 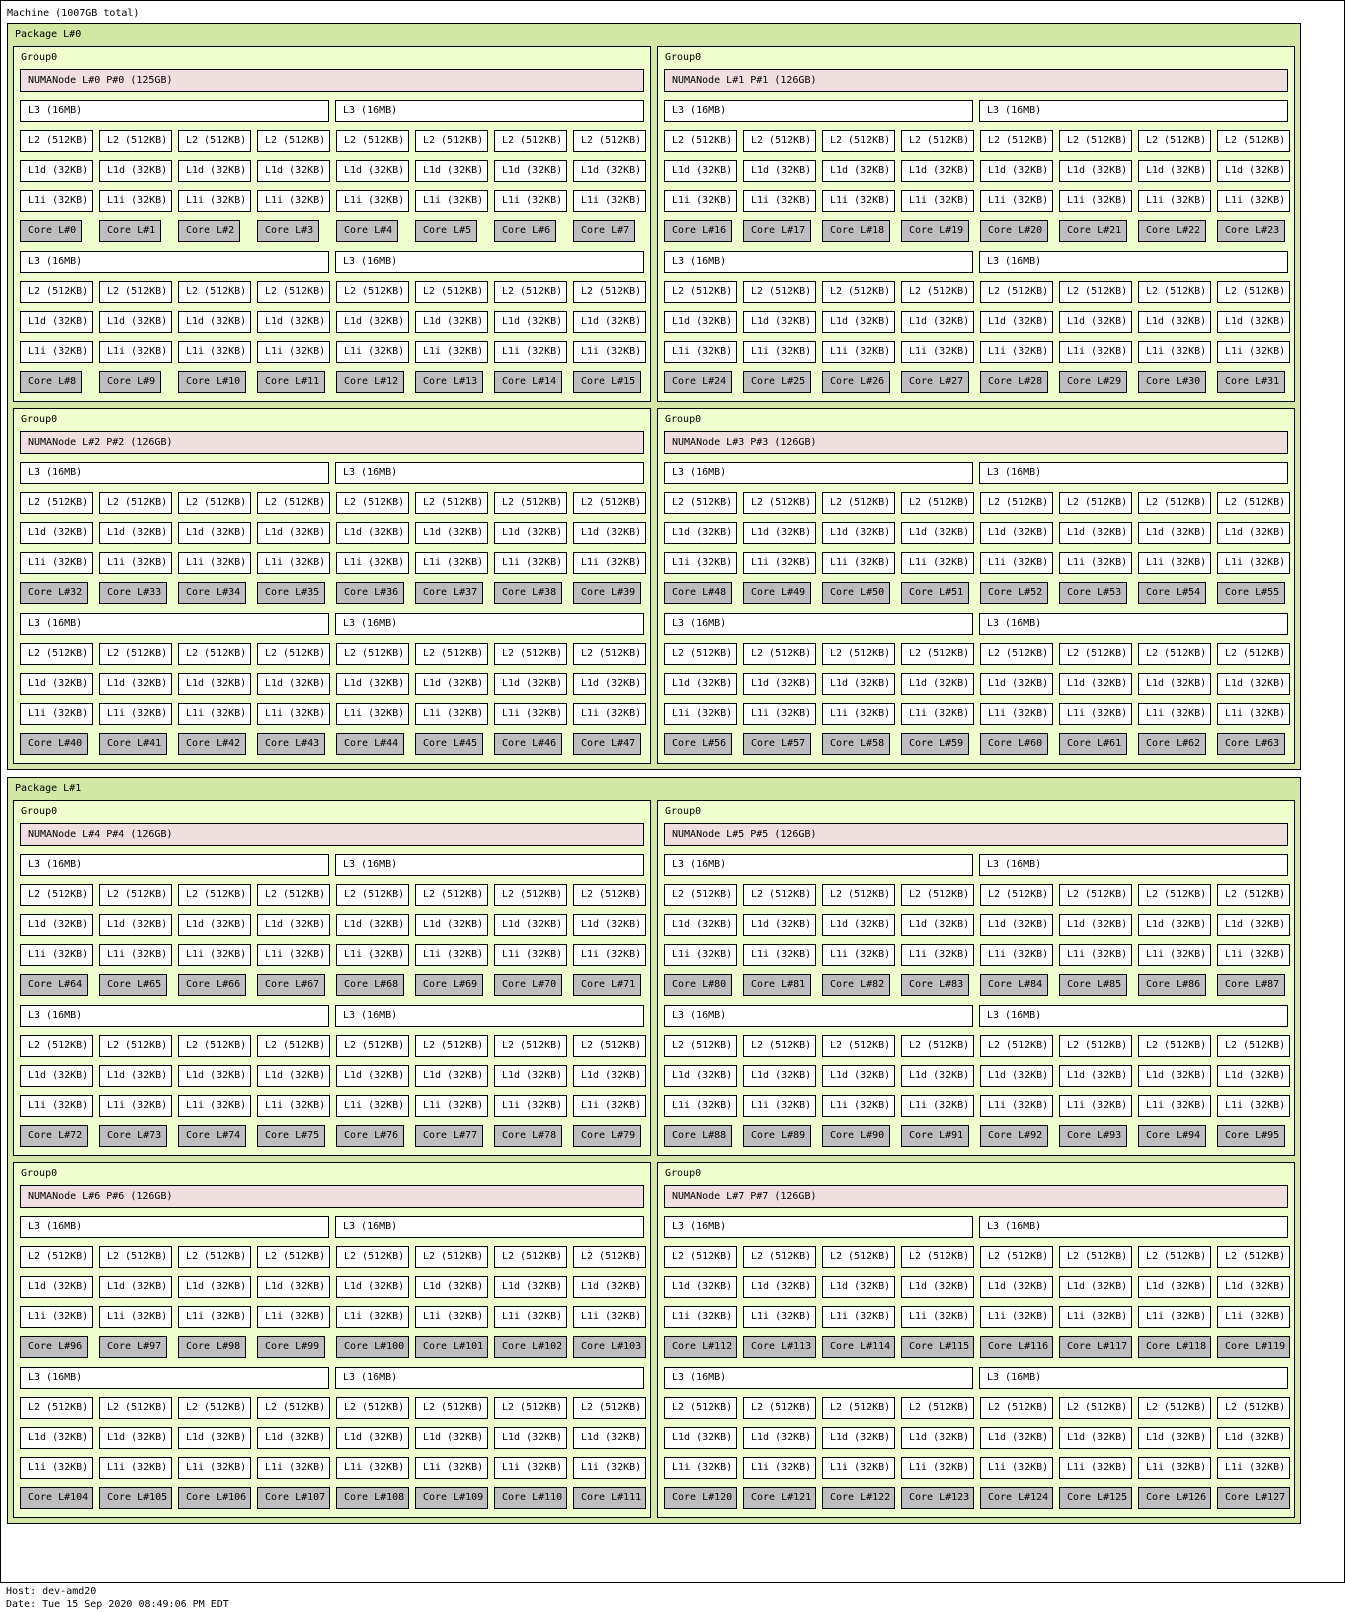 What do you see at coordinates (446, 231) in the screenshot?
I see `core-box: Core L#5` at bounding box center [446, 231].